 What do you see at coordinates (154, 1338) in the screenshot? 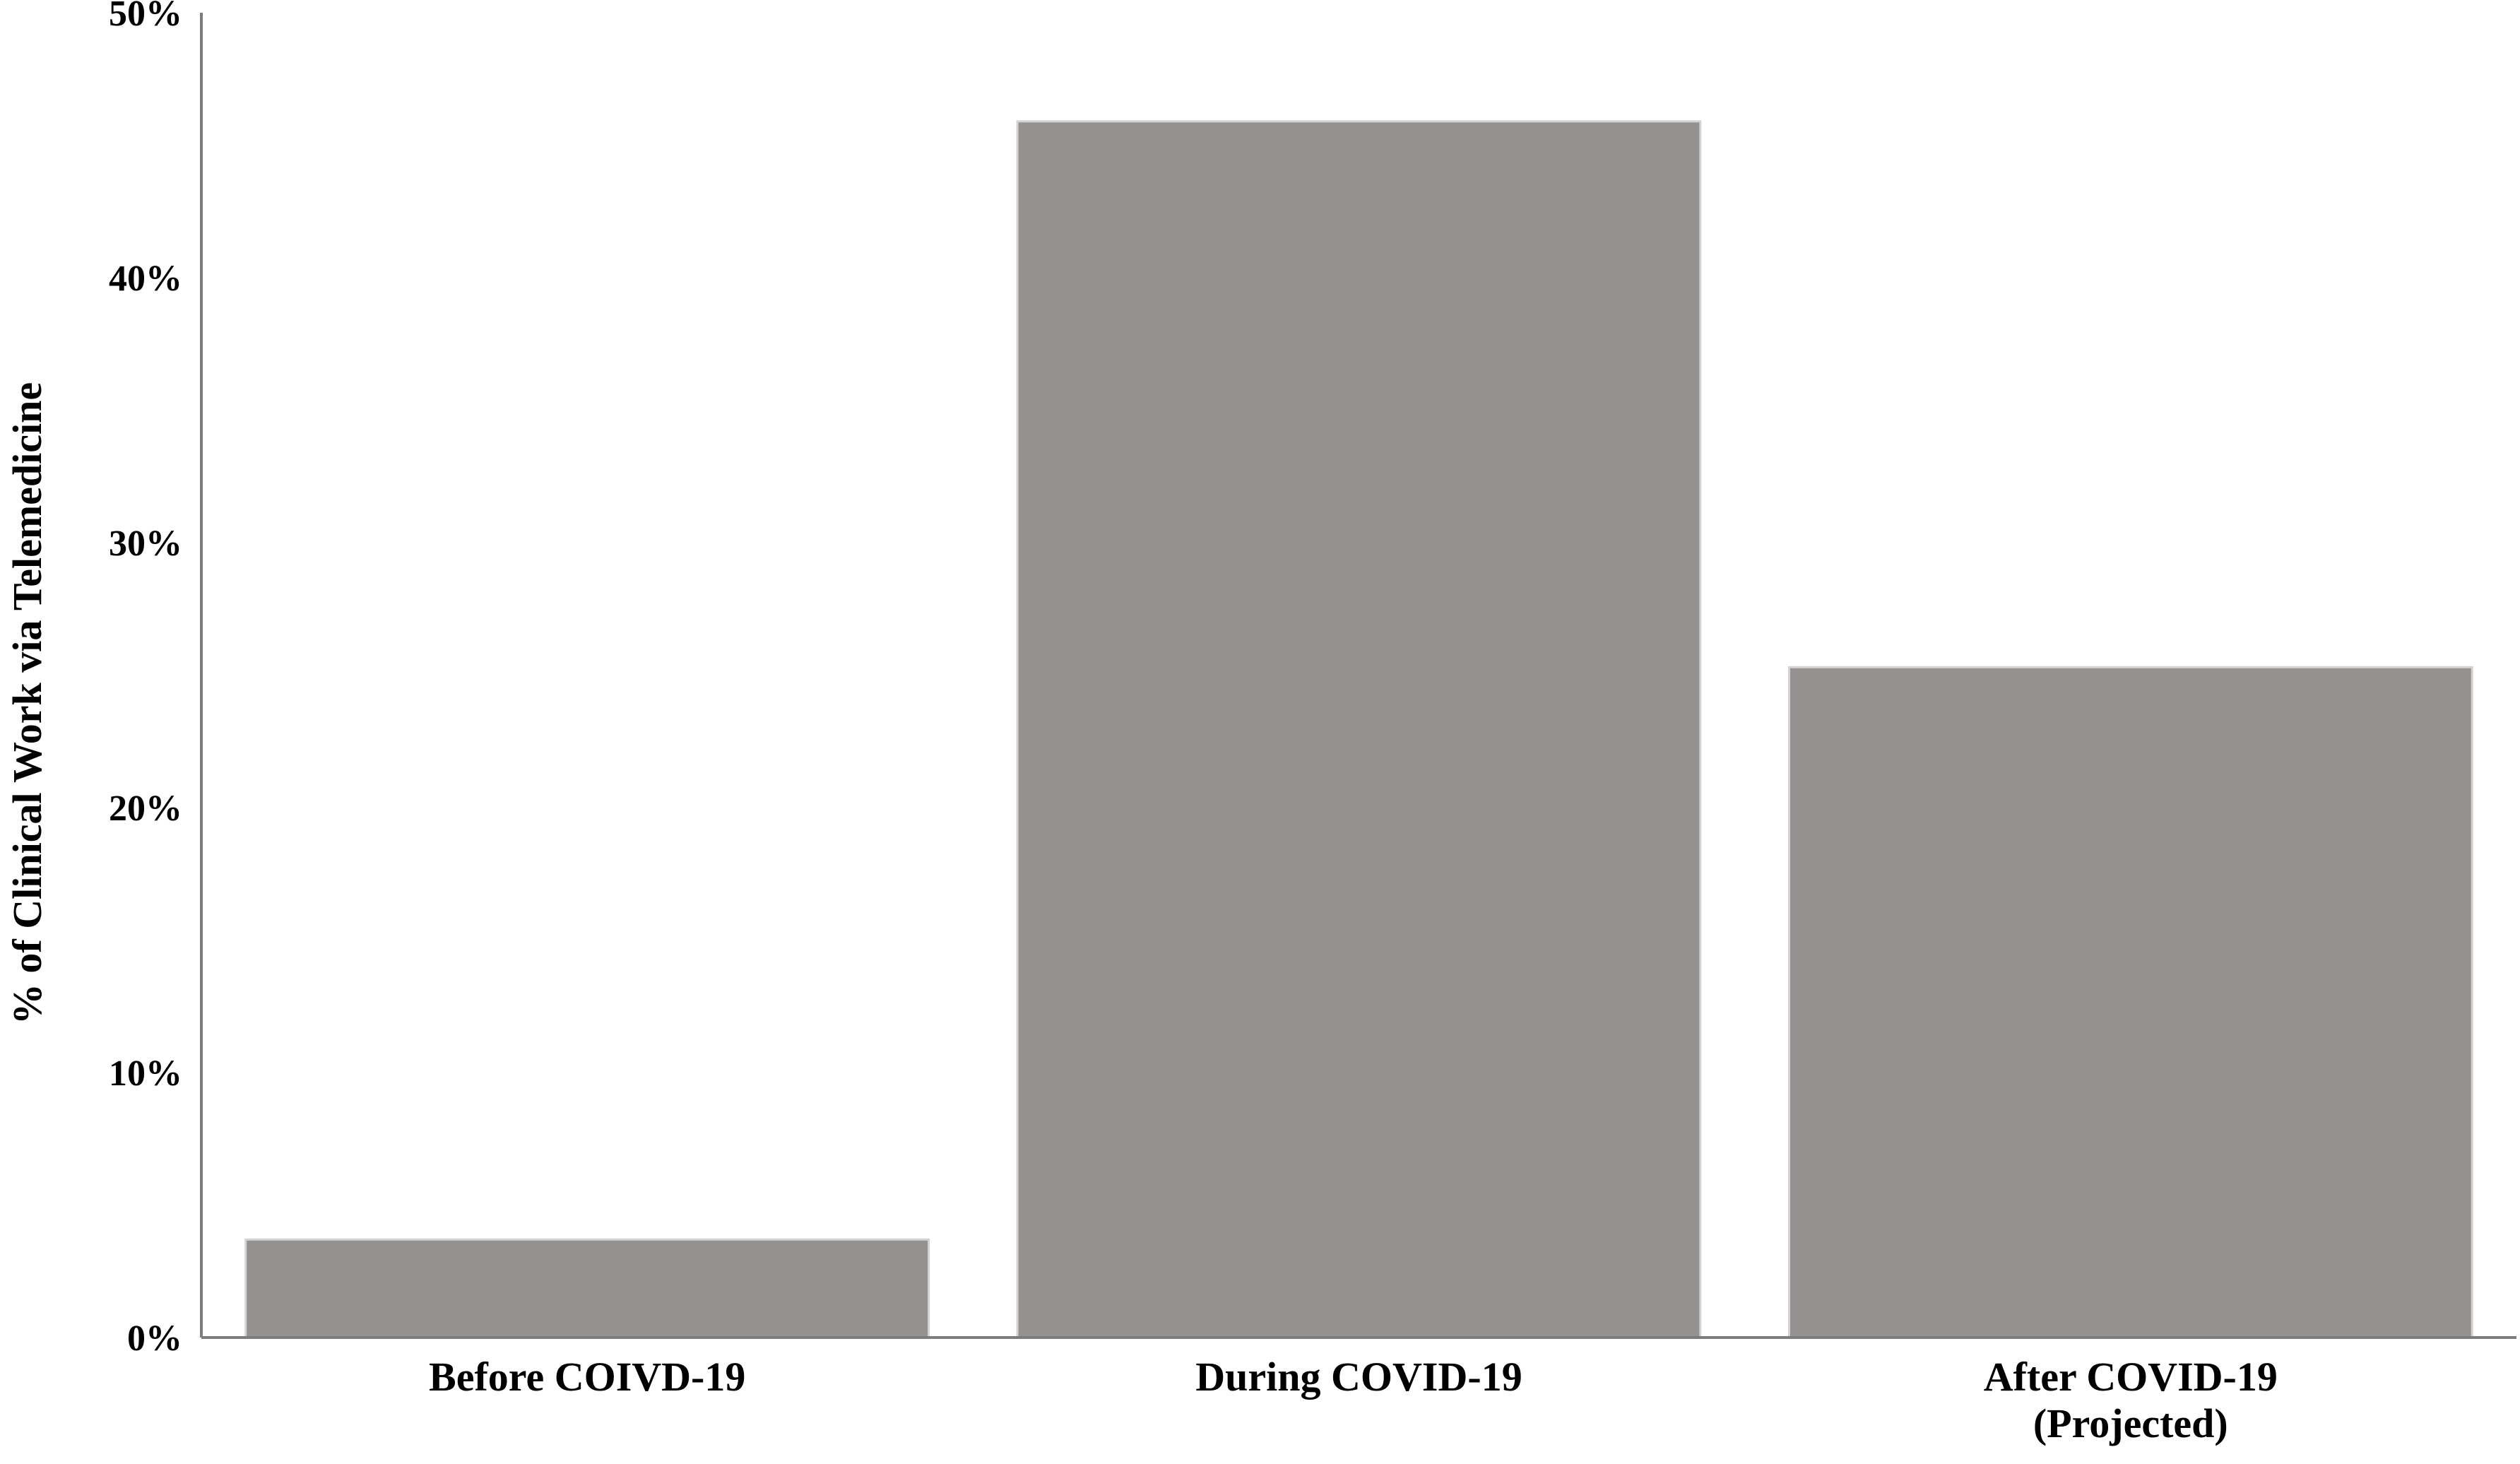
I see `y-tick-label: 0%` at bounding box center [154, 1338].